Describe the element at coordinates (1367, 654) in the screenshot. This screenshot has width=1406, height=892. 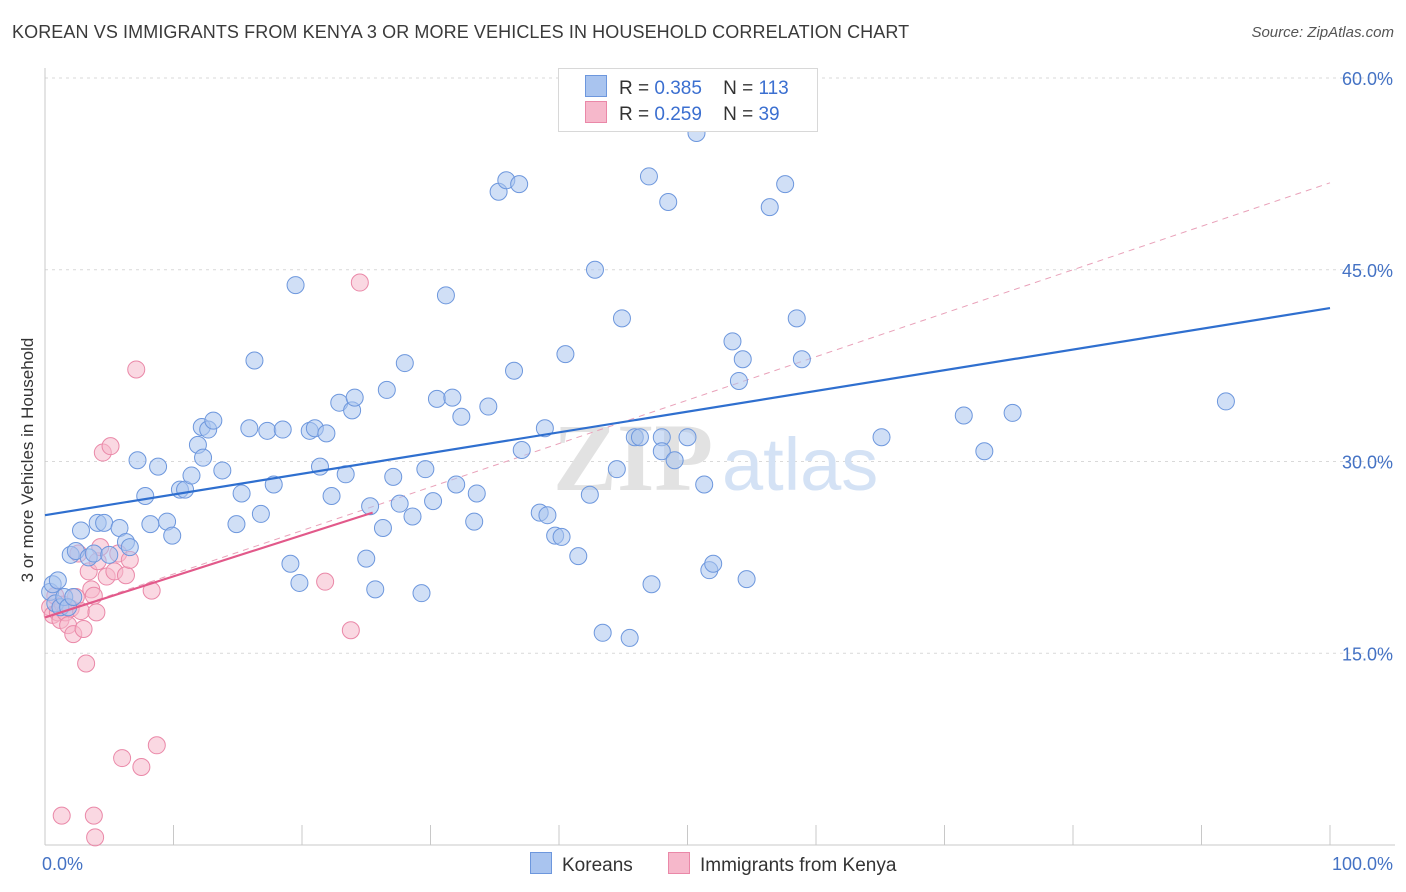
I see `y-tick-label: 15.0%` at that location.